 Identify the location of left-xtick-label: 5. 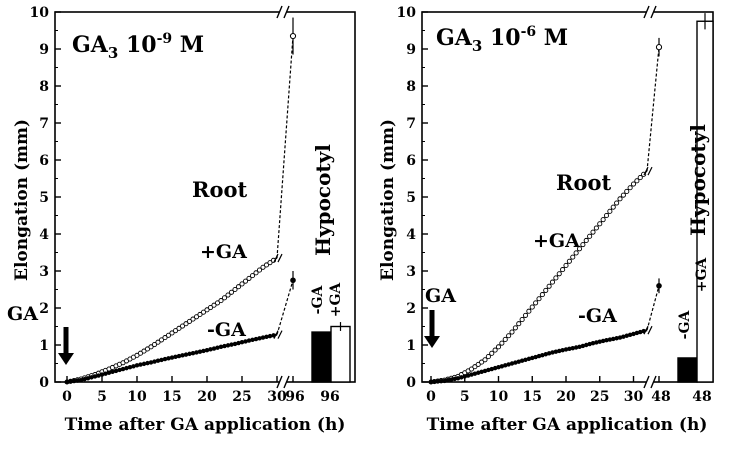
(102, 397).